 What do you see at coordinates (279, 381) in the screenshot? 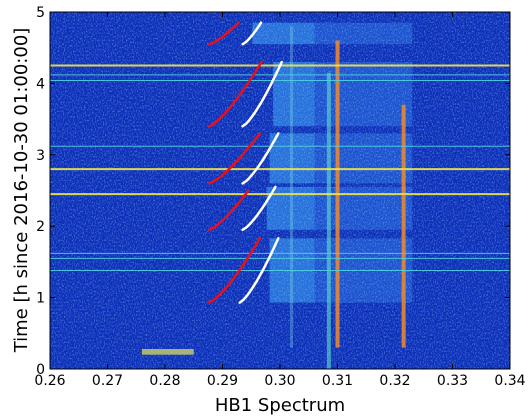
I see `x-tick-label: 0.30` at bounding box center [279, 381].